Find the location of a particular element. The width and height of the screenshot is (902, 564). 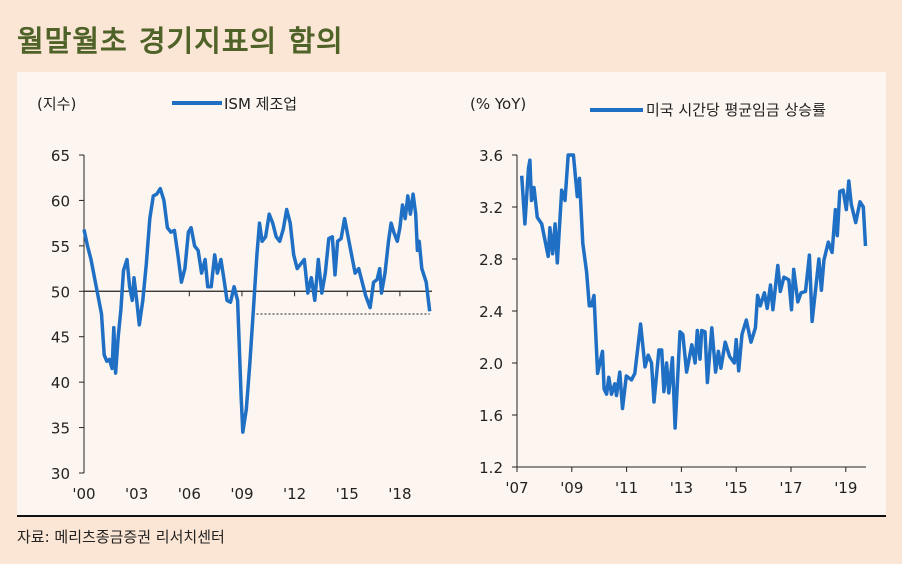

x-tick-label: '12 is located at coordinates (294, 494).